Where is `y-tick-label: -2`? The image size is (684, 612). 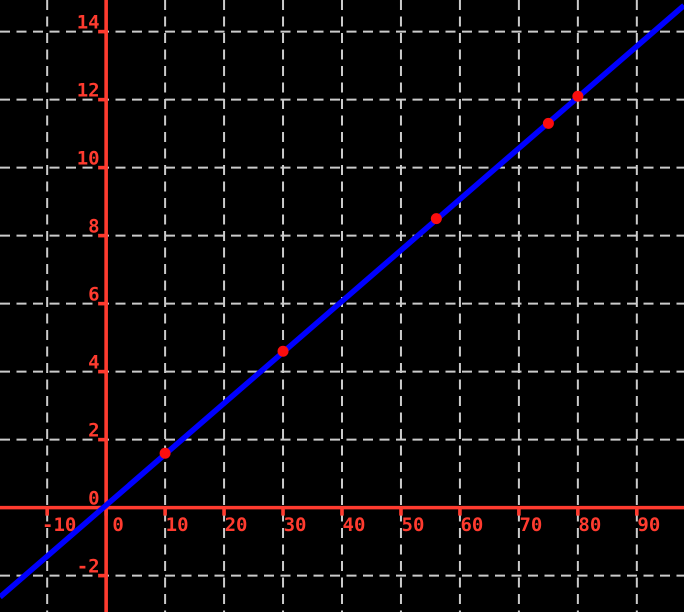 y-tick-label: -2 is located at coordinates (88, 567).